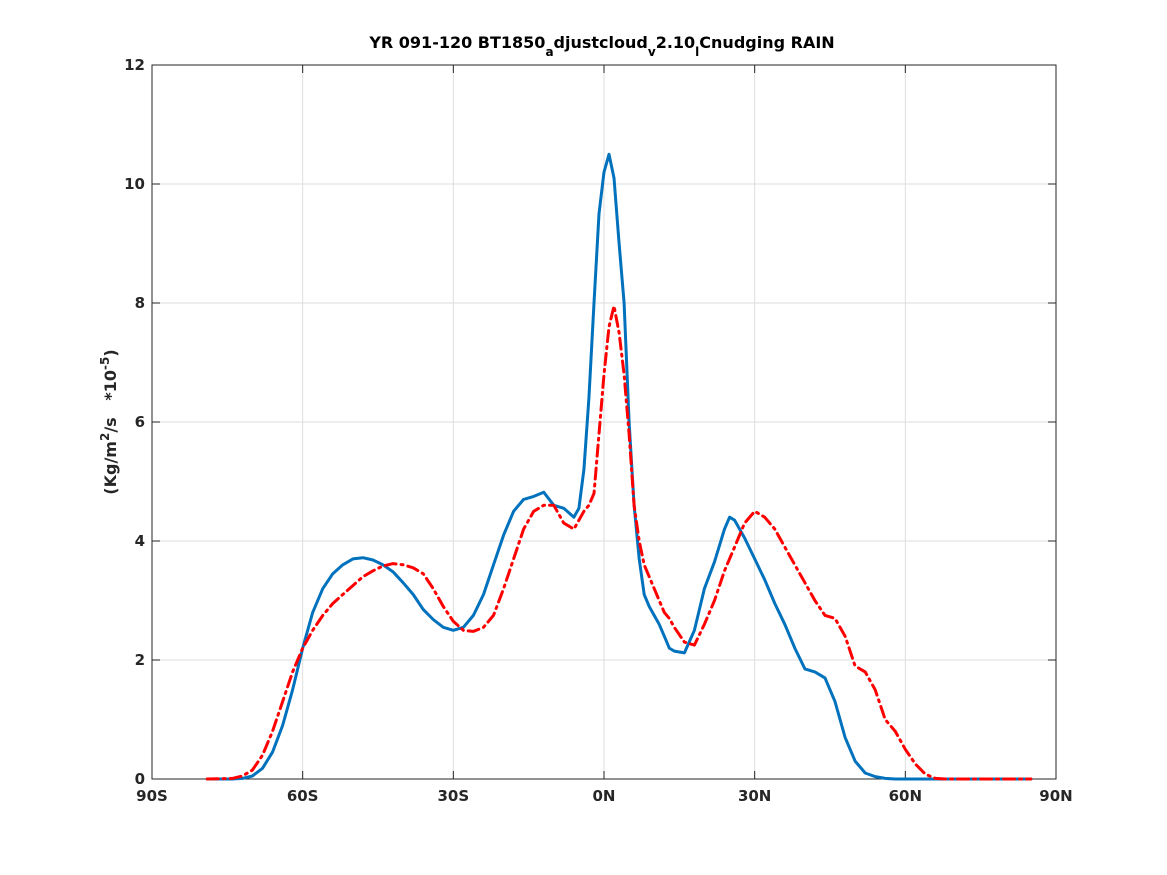 This screenshot has height=875, width=1167. Describe the element at coordinates (754, 796) in the screenshot. I see `x-tick-label: 30N` at that location.